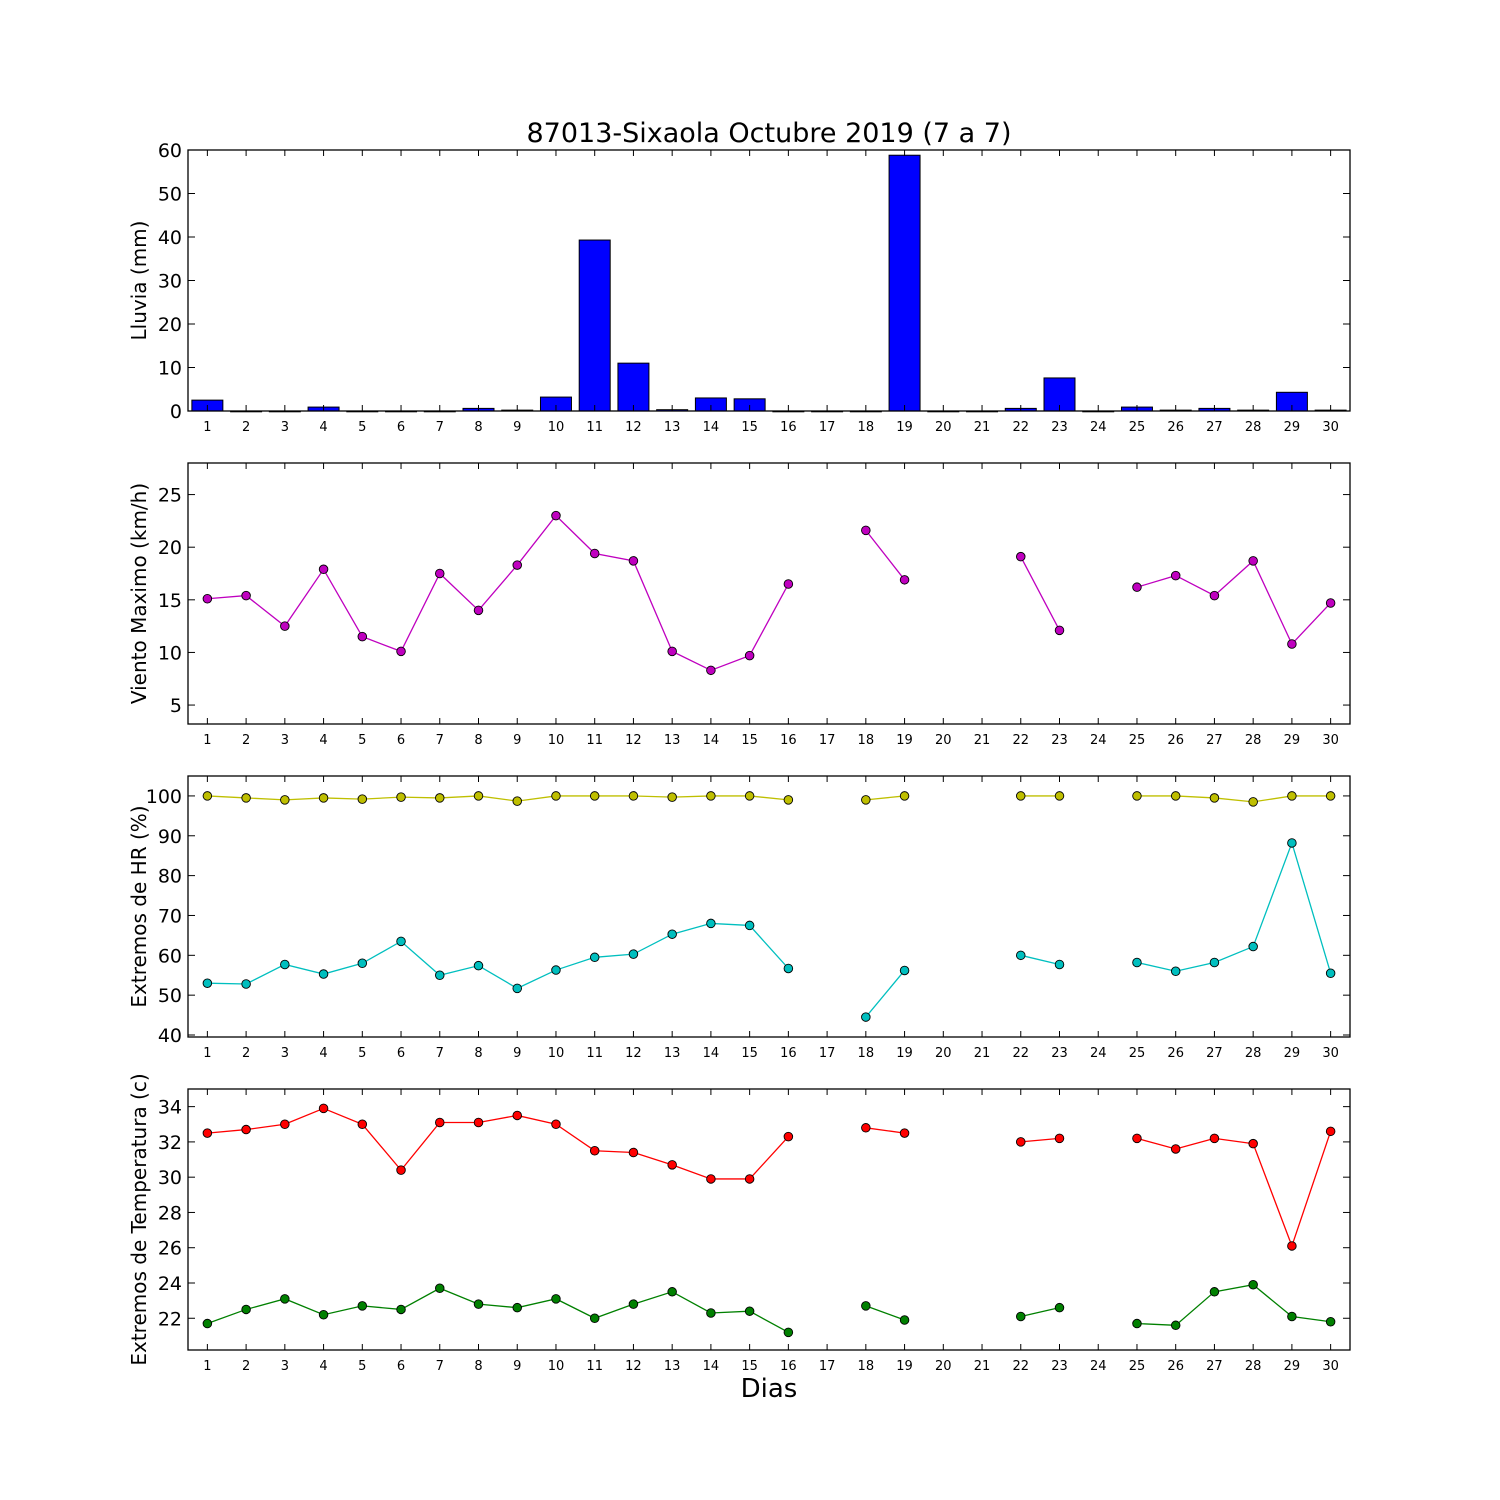  Describe the element at coordinates (904, 1053) in the screenshot. I see `x-tick-label: 19` at that location.